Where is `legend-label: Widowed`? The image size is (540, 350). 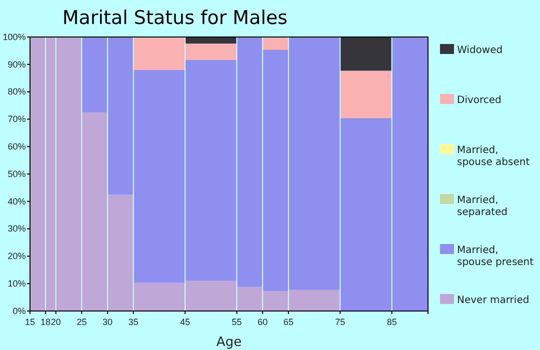 legend-label: Widowed is located at coordinates (480, 50).